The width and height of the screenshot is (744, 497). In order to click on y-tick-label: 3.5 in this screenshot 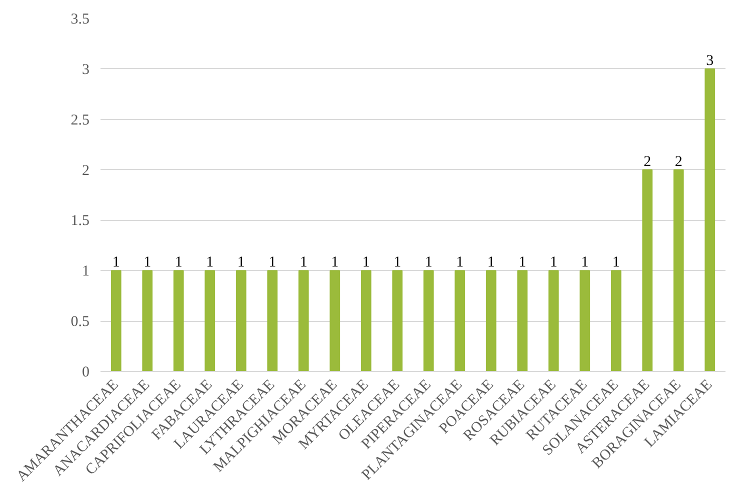, I will do `click(80, 20)`.